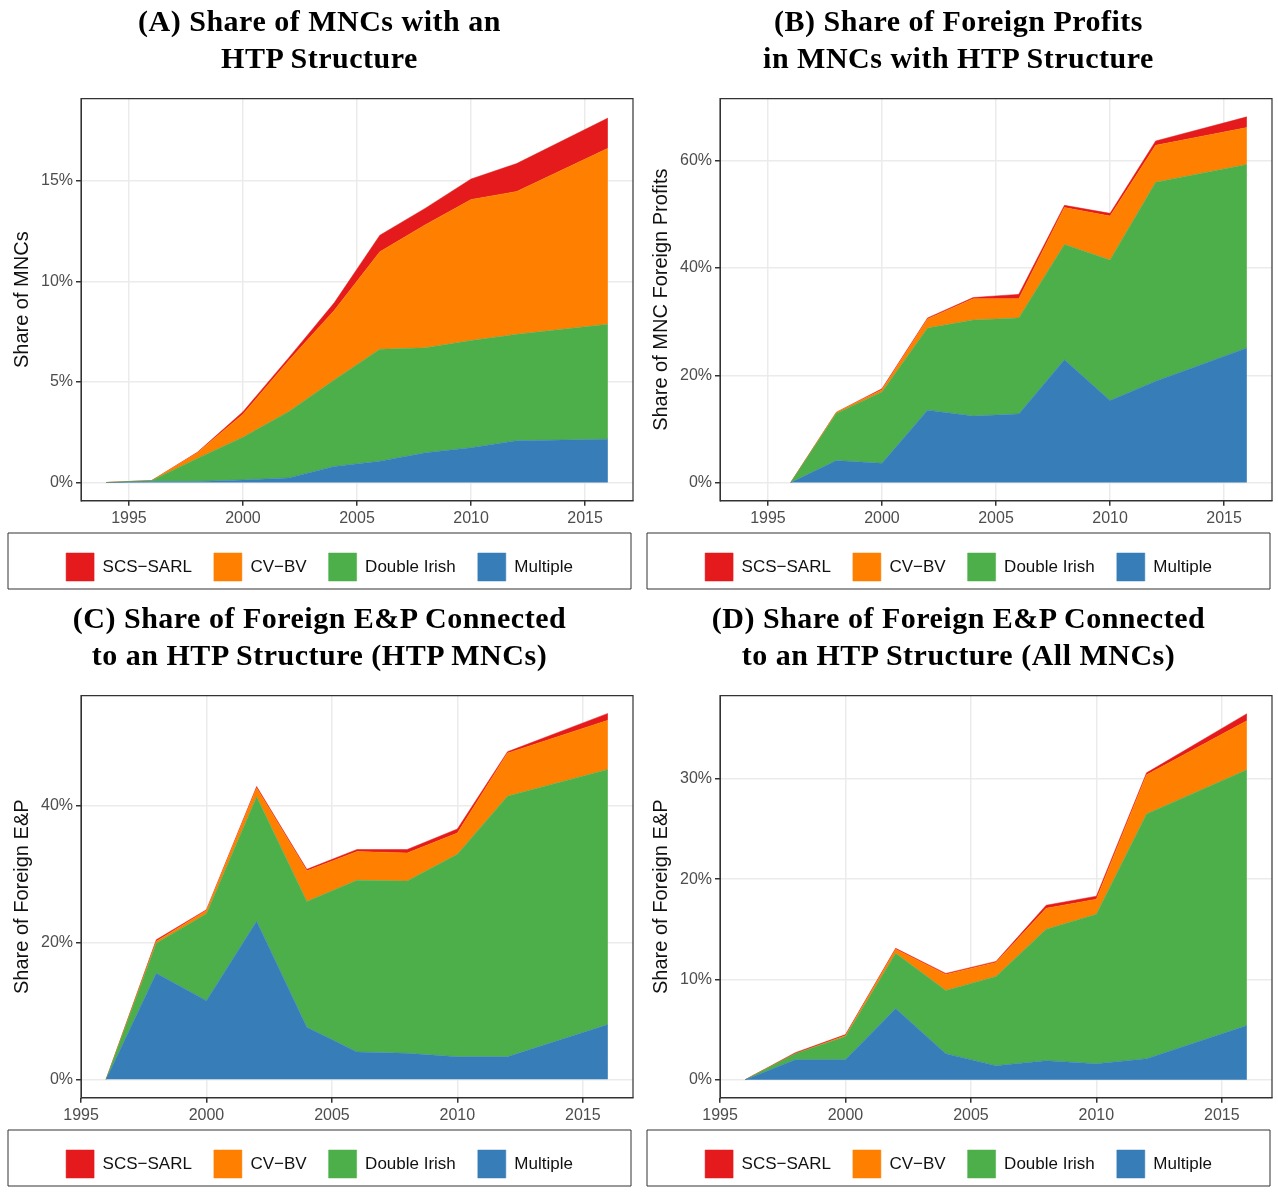  I want to click on y-tick-label: 30%, so click(696, 778).